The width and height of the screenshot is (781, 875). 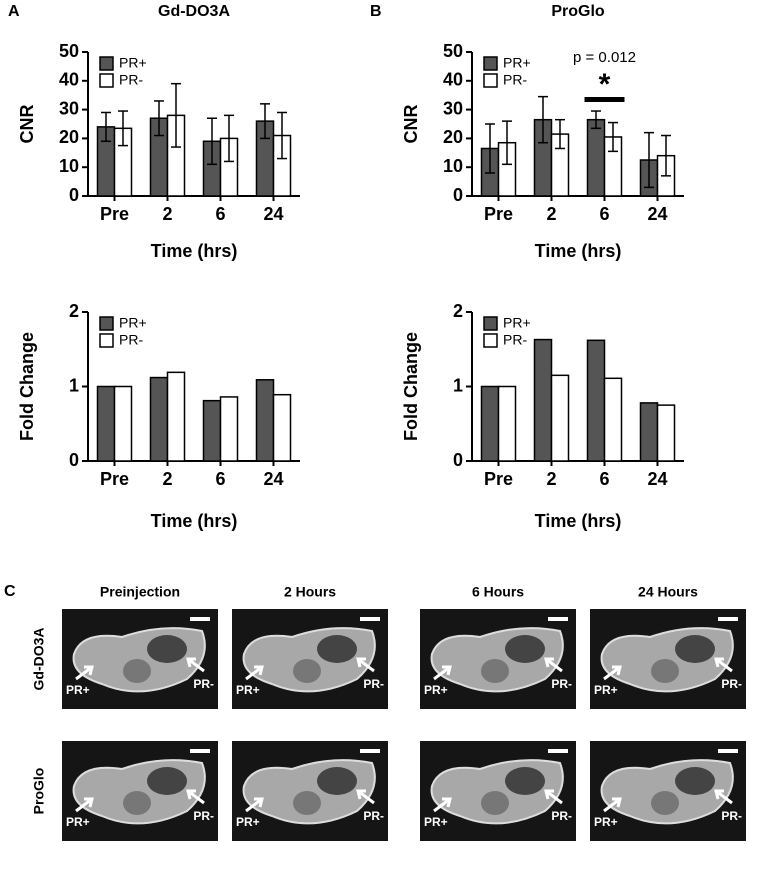 What do you see at coordinates (458, 385) in the screenshot?
I see `y-tick-label: 1` at bounding box center [458, 385].